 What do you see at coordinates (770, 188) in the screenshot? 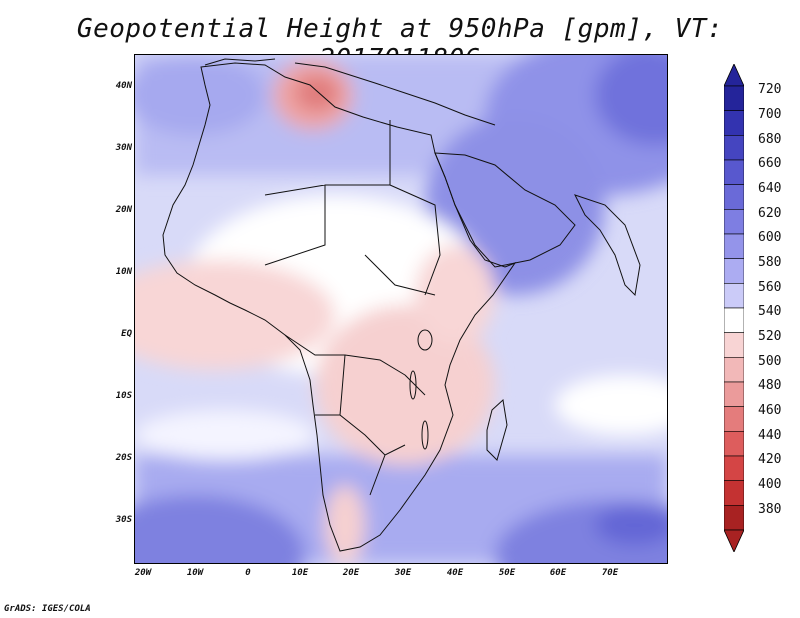
I see `colorbar-label: 640` at bounding box center [770, 188].